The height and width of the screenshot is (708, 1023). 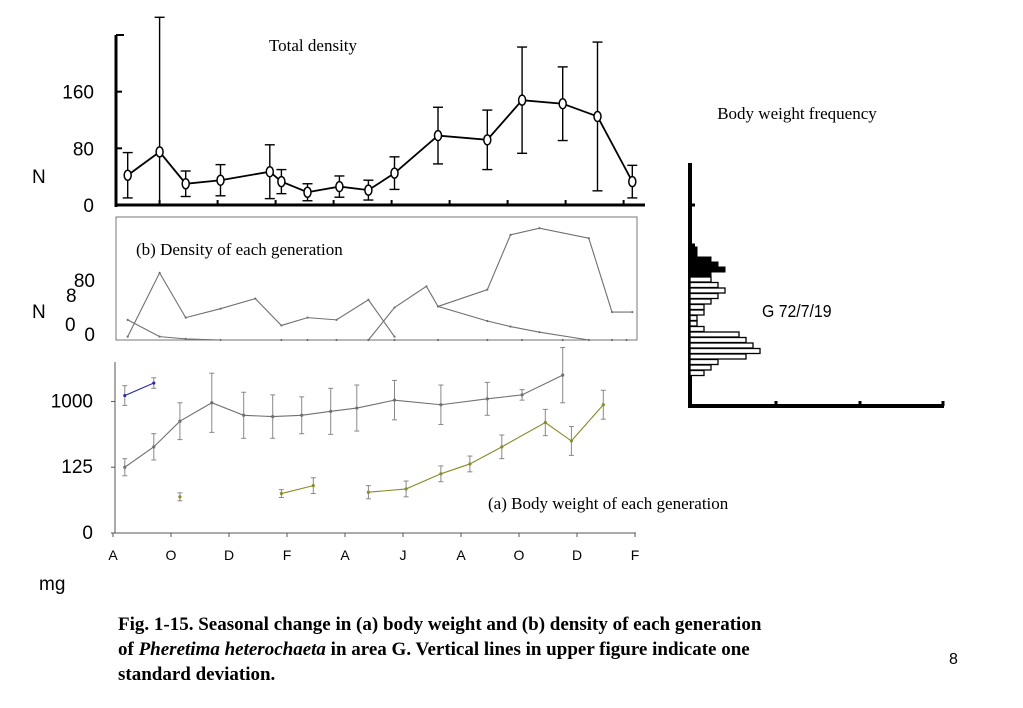 I want to click on x-tick-label: J, so click(x=403, y=555).